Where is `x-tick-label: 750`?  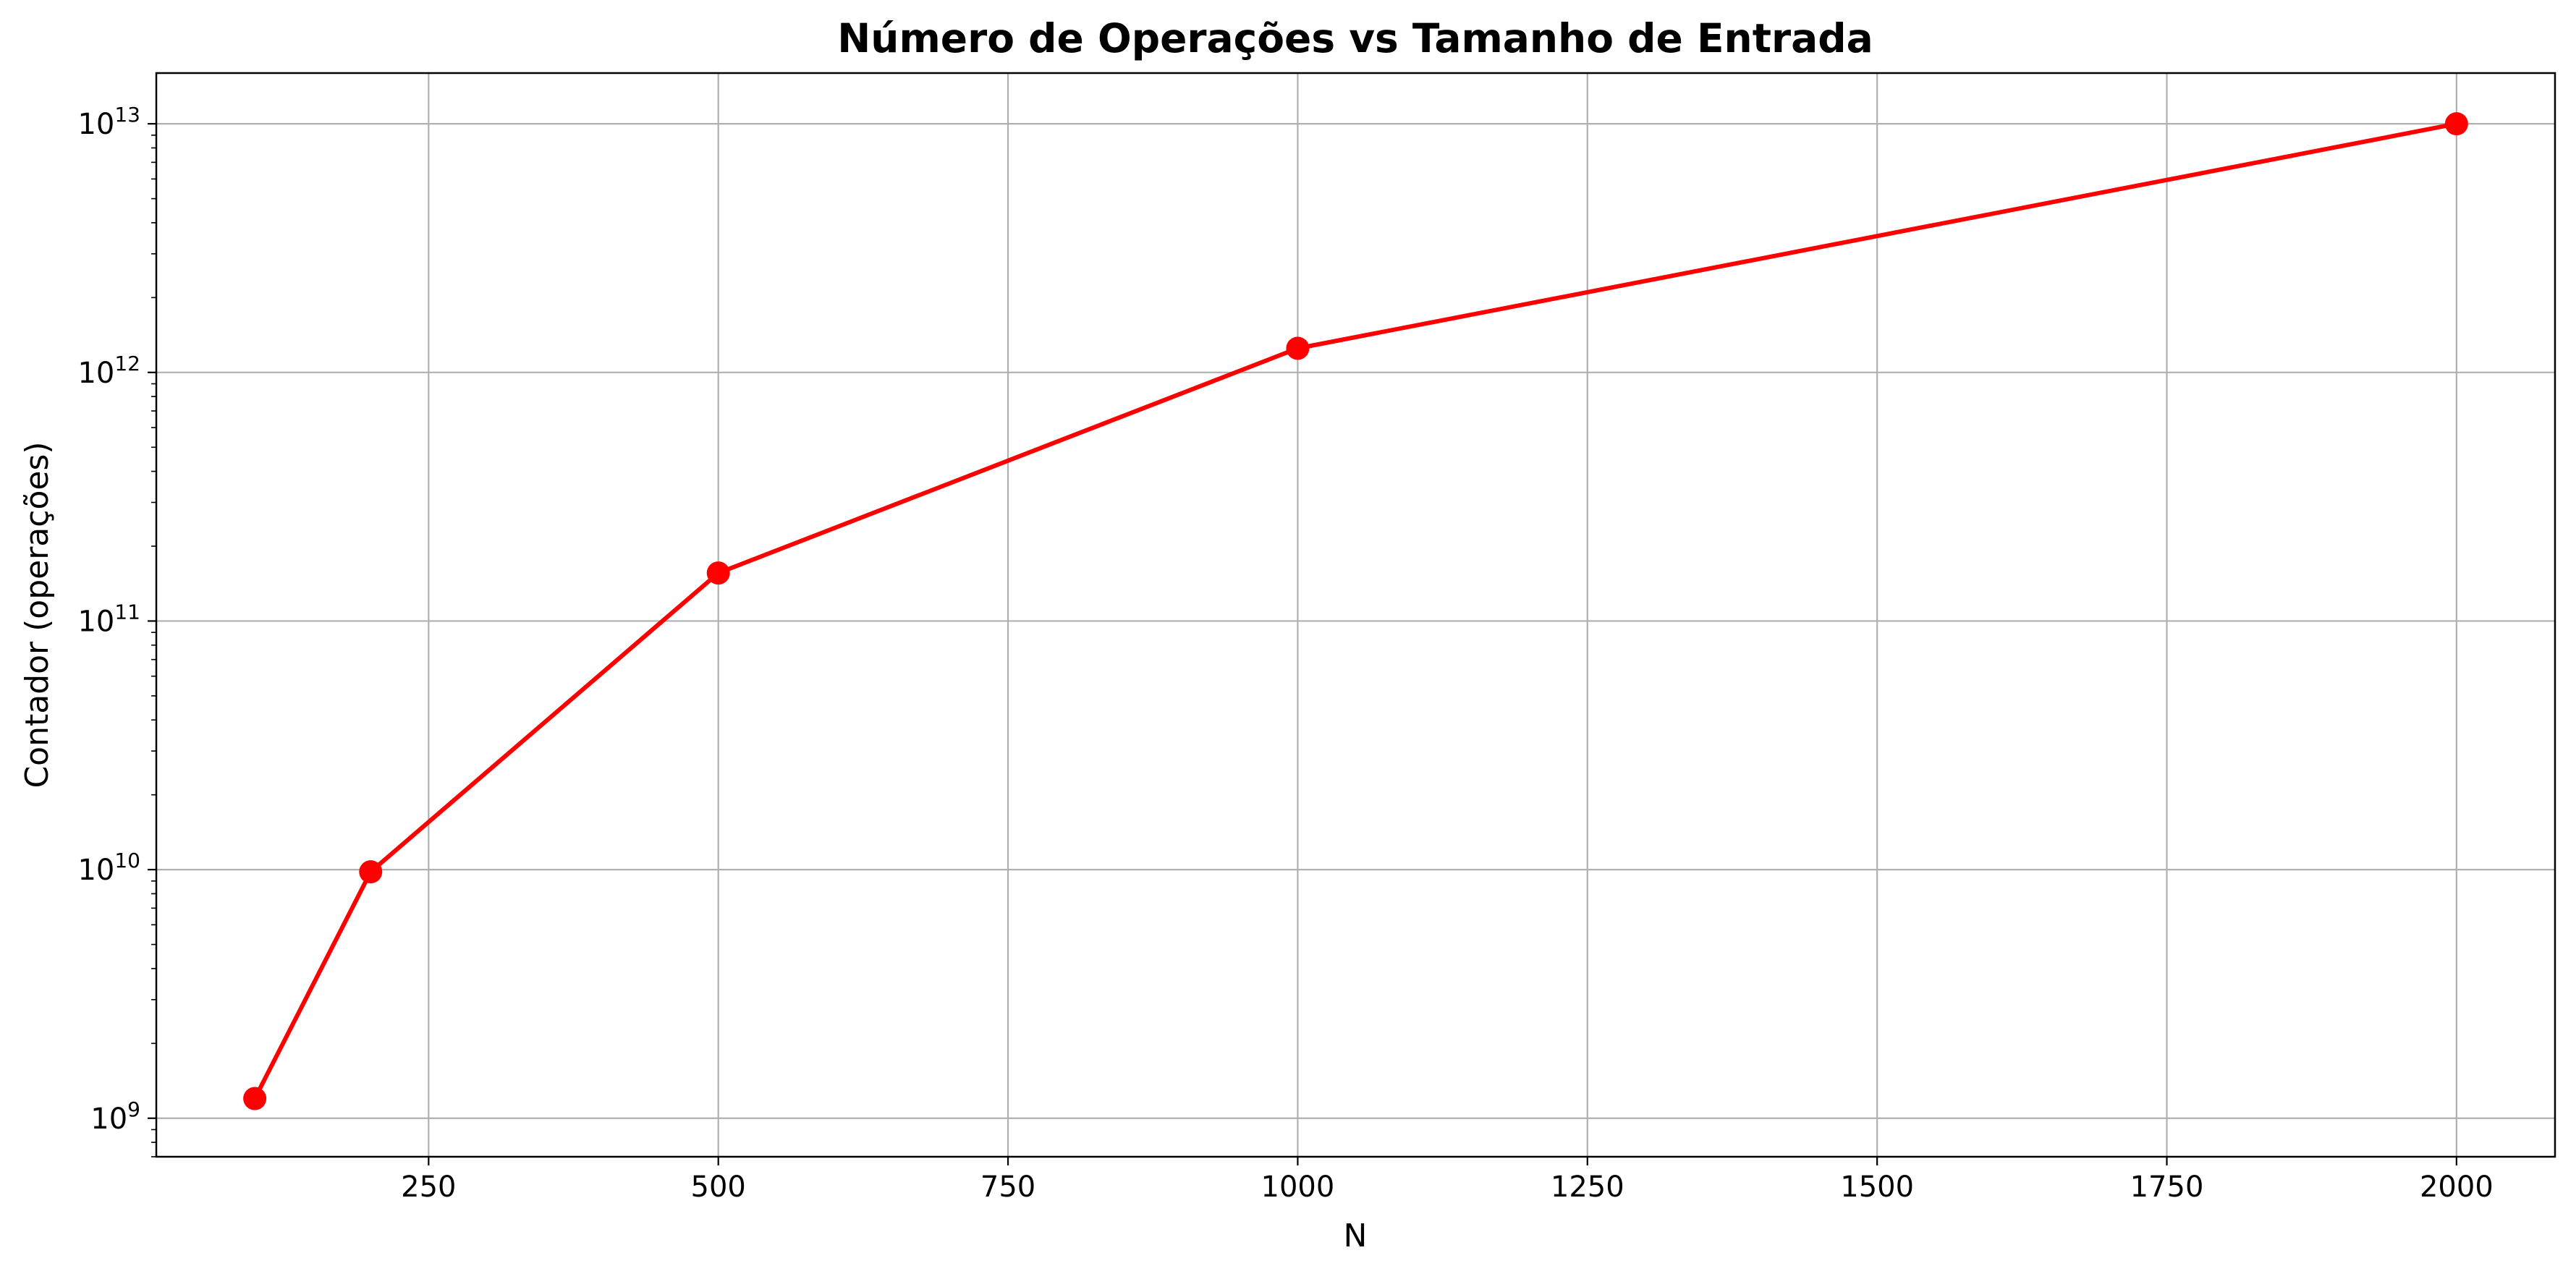
x-tick-label: 750 is located at coordinates (1007, 1187).